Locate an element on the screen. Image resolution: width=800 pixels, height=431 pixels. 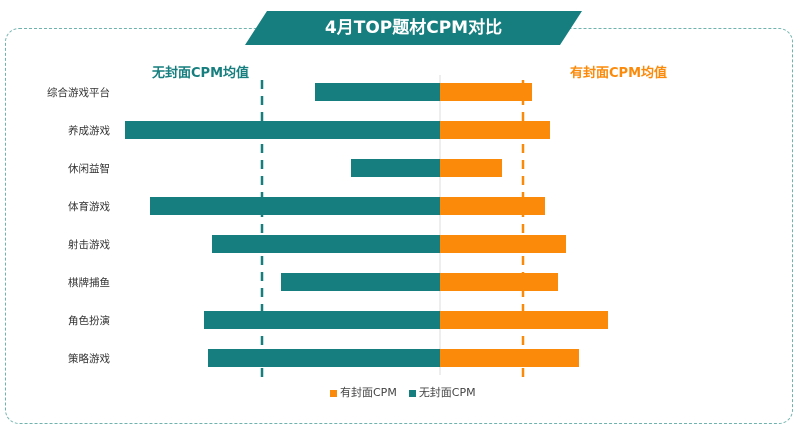
category-label: 棋牌捕鱼 is located at coordinates (89, 282).